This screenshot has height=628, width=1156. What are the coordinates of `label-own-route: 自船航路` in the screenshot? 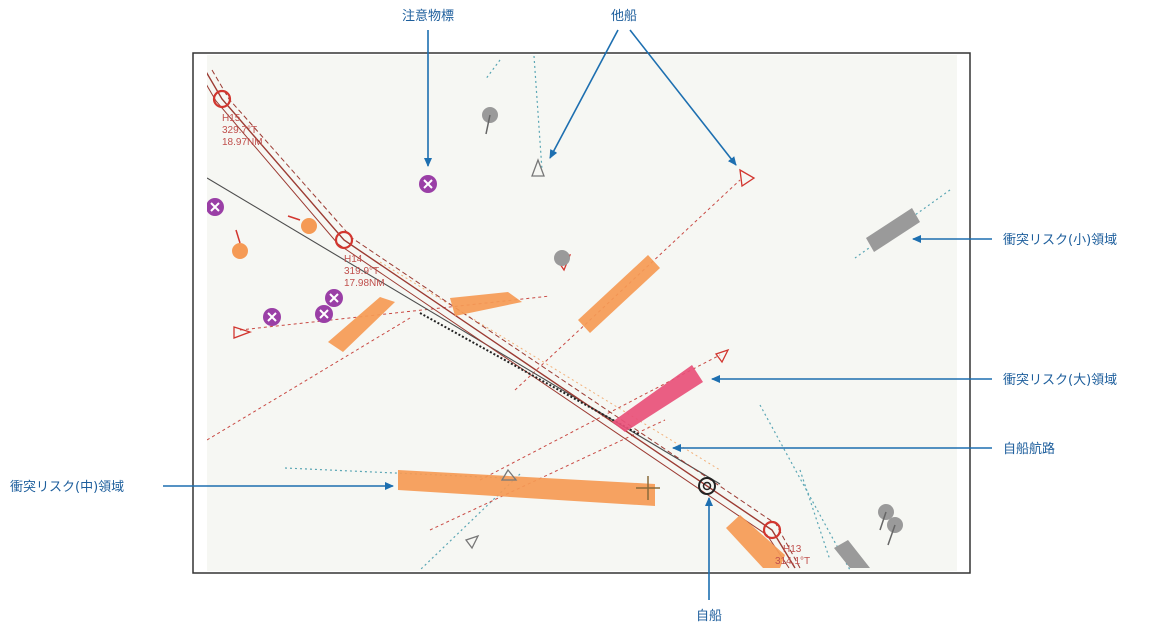 It's located at (1029, 449).